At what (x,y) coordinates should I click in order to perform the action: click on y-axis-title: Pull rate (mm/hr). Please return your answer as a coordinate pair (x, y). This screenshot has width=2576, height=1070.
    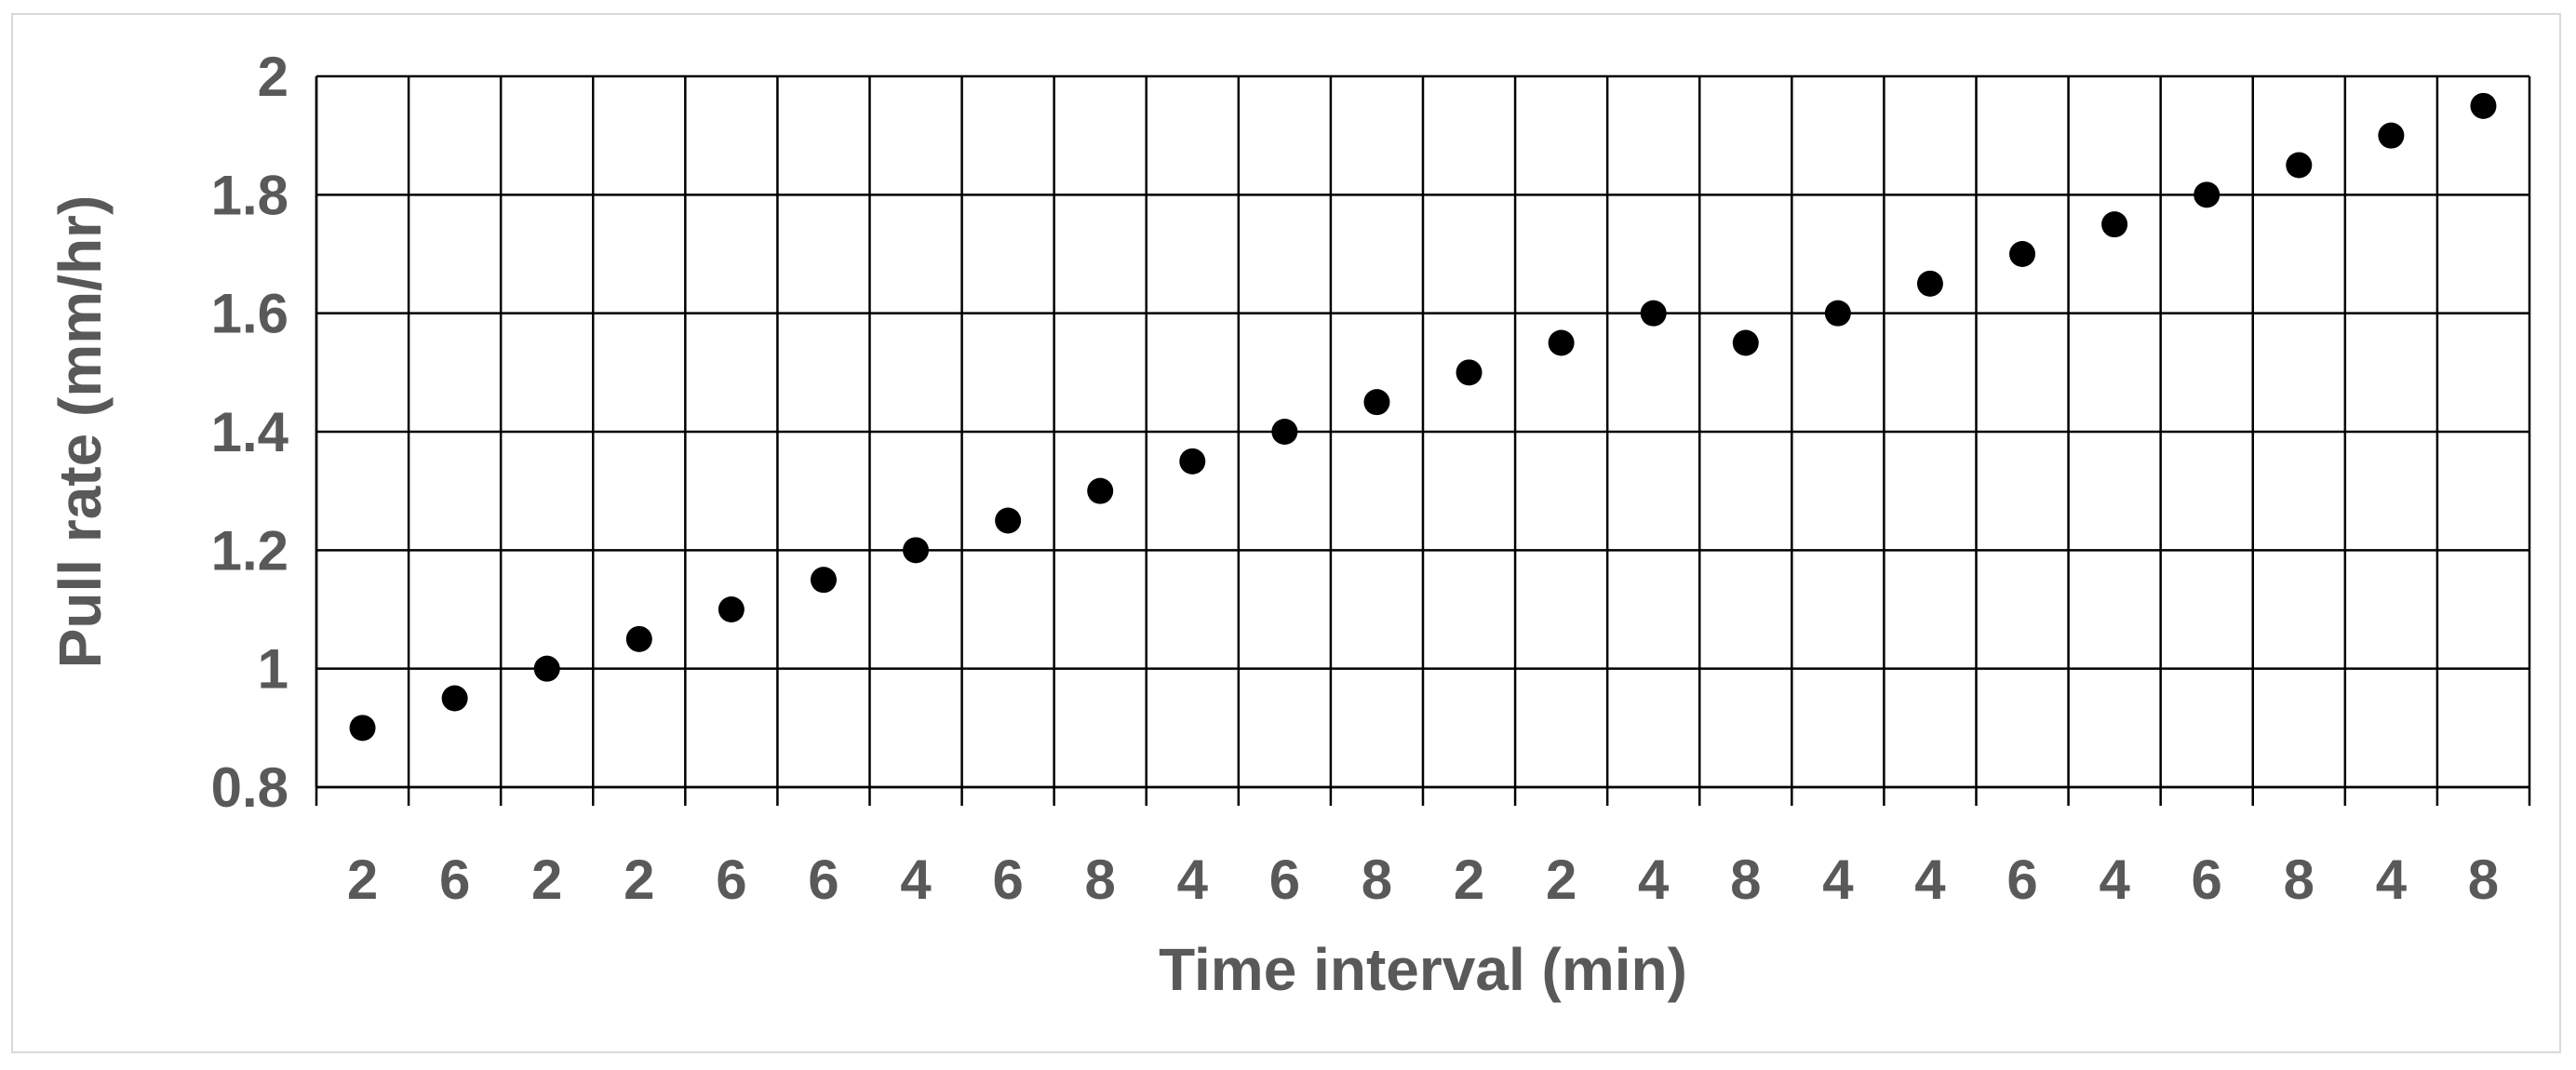
    Looking at the image, I should click on (80, 432).